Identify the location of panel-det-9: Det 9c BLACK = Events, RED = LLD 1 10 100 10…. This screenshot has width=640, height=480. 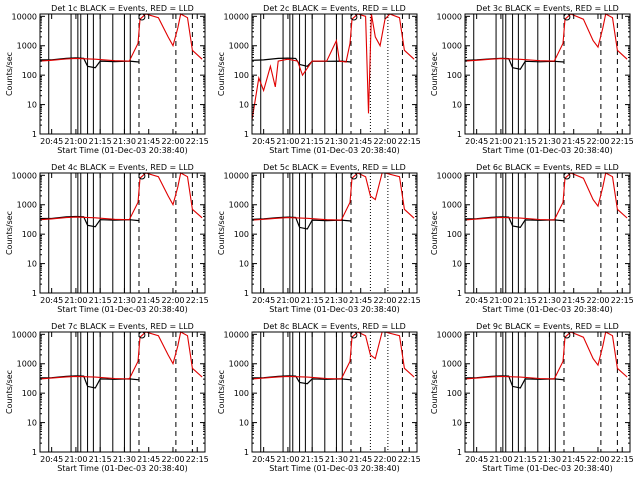
(532, 397).